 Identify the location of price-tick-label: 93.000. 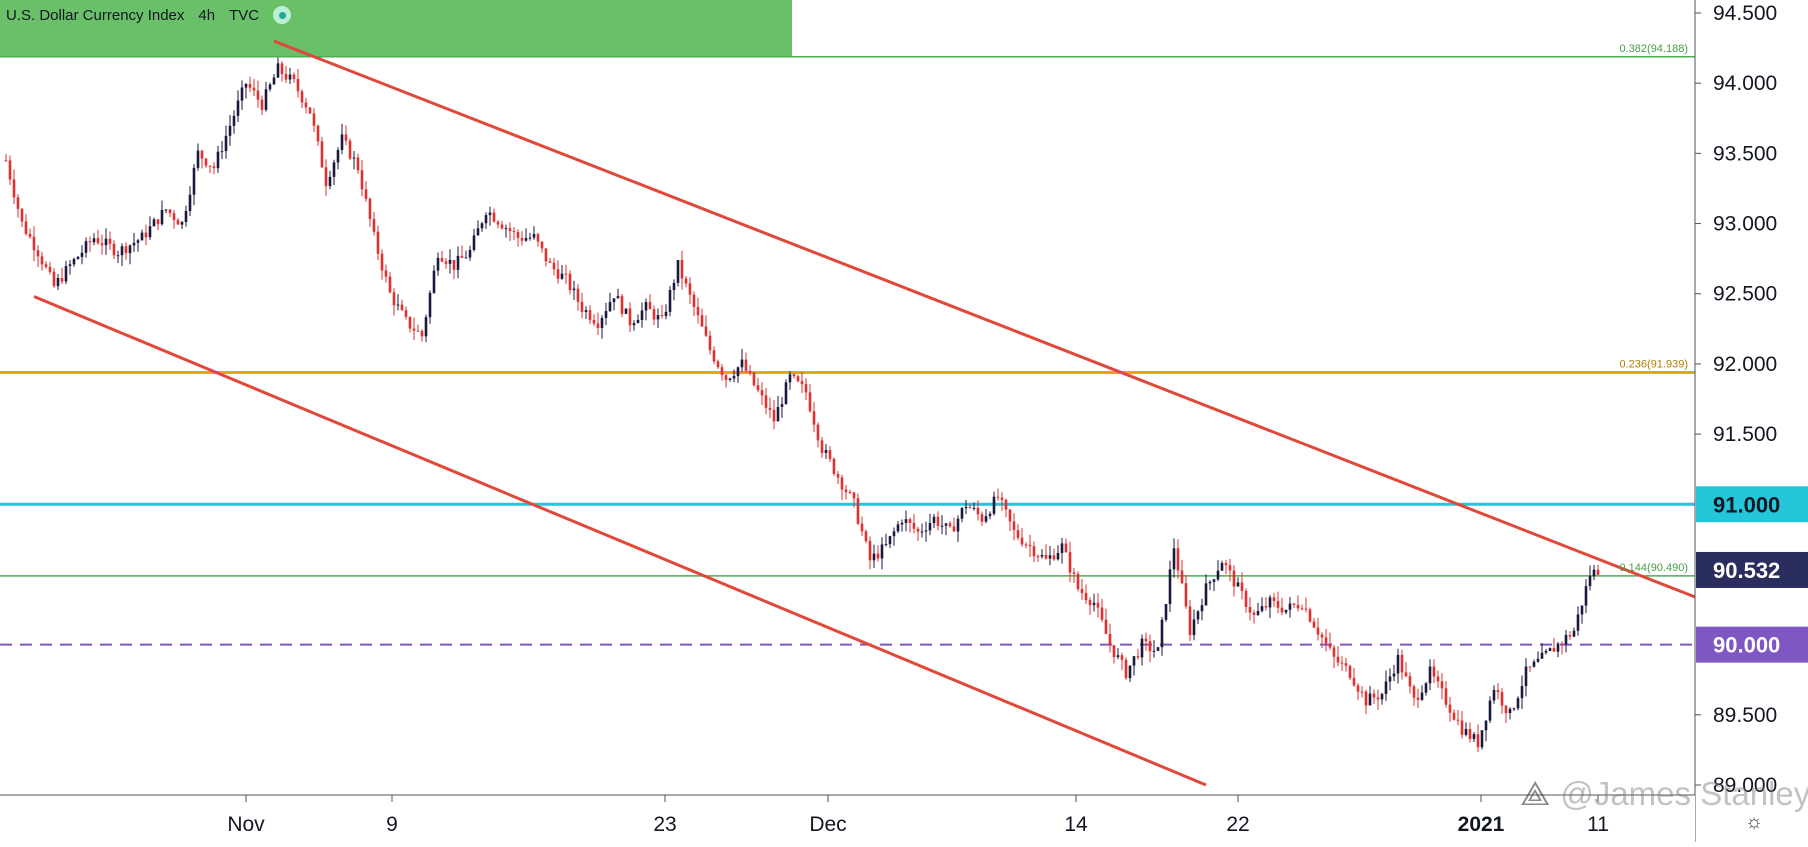
(1745, 224).